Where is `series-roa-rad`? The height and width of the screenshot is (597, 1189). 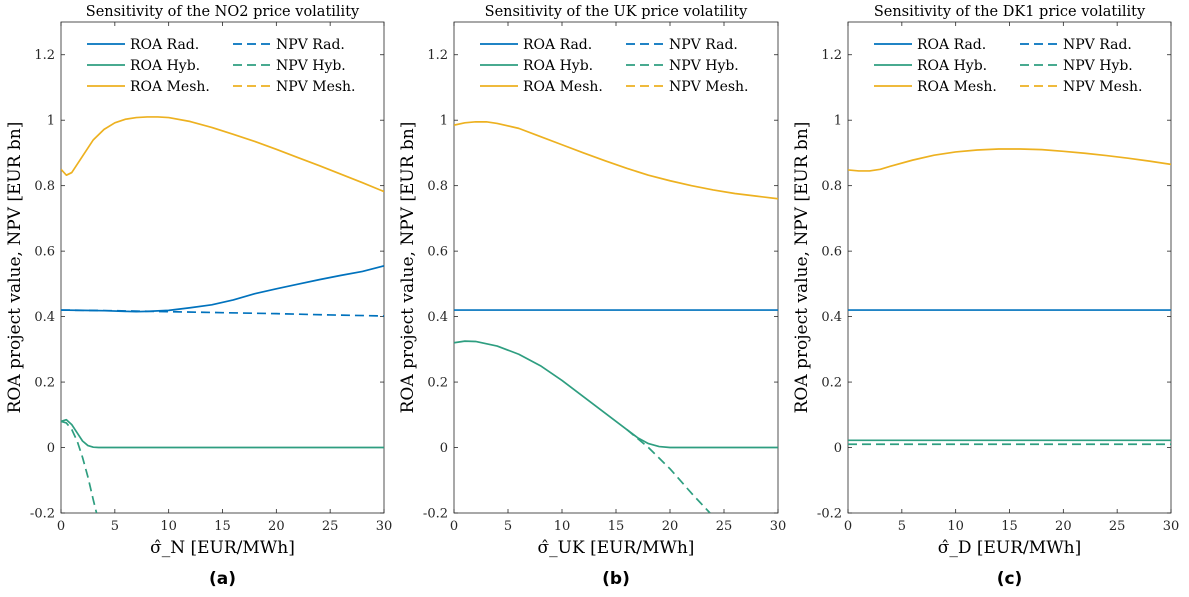 series-roa-rad is located at coordinates (222, 289).